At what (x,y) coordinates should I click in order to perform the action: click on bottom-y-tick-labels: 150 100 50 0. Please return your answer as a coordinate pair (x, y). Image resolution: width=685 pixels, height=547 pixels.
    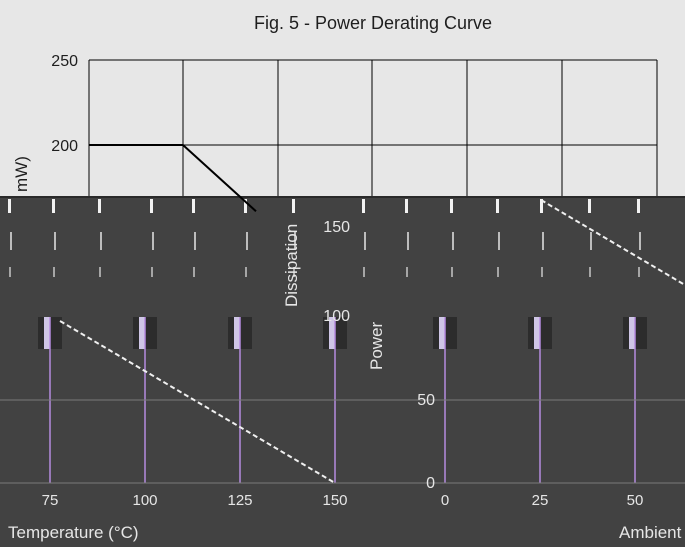
    Looking at the image, I should click on (379, 355).